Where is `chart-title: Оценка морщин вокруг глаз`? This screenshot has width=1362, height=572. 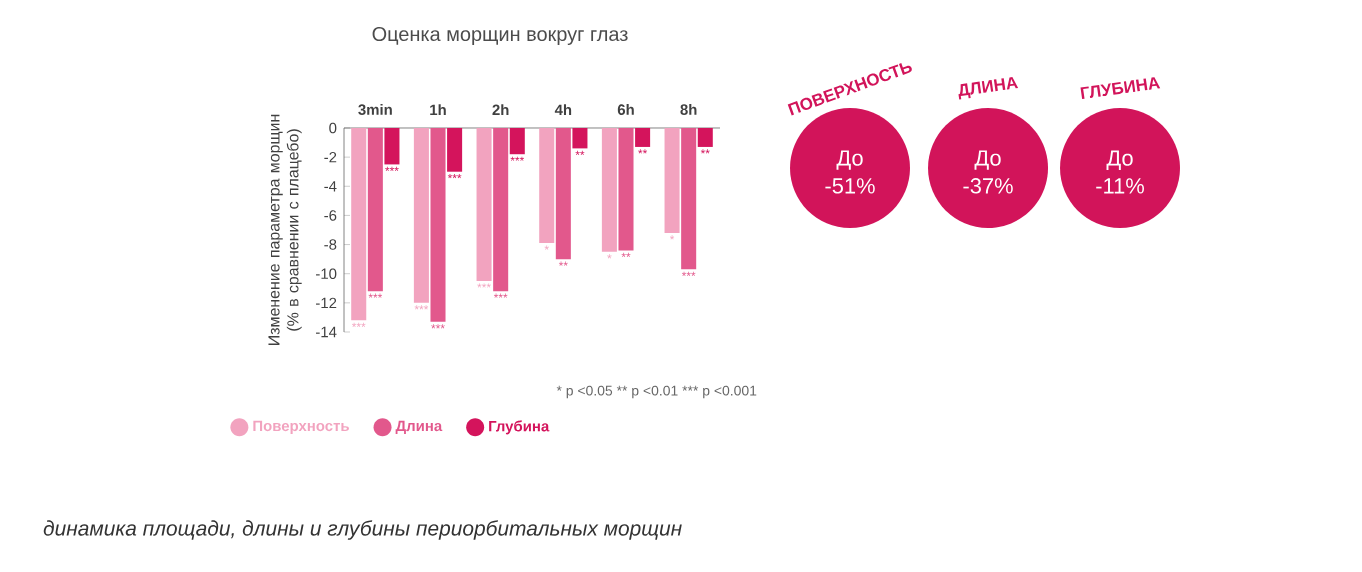 chart-title: Оценка морщин вокруг глаз is located at coordinates (500, 36).